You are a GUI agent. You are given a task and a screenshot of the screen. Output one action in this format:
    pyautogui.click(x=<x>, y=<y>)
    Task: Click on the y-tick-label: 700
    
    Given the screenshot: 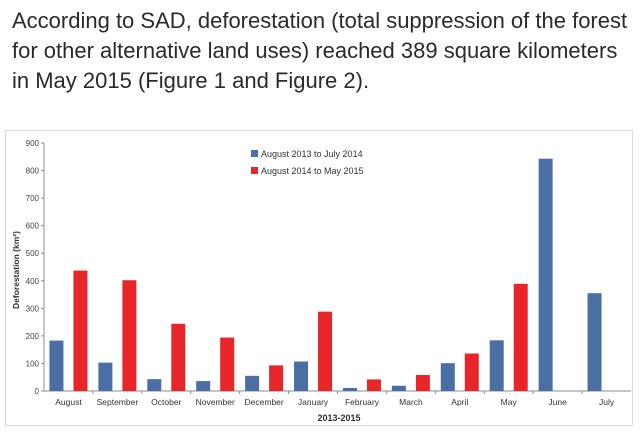 What is the action you would take?
    pyautogui.click(x=33, y=198)
    